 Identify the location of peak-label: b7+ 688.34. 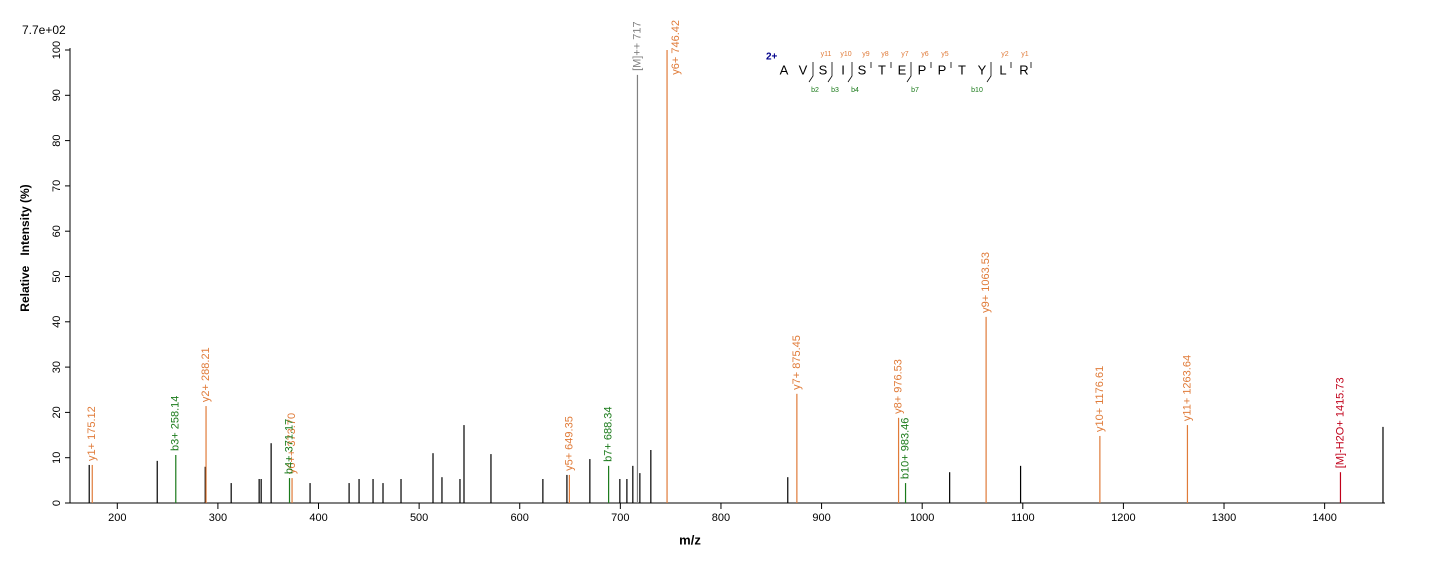
(609, 433).